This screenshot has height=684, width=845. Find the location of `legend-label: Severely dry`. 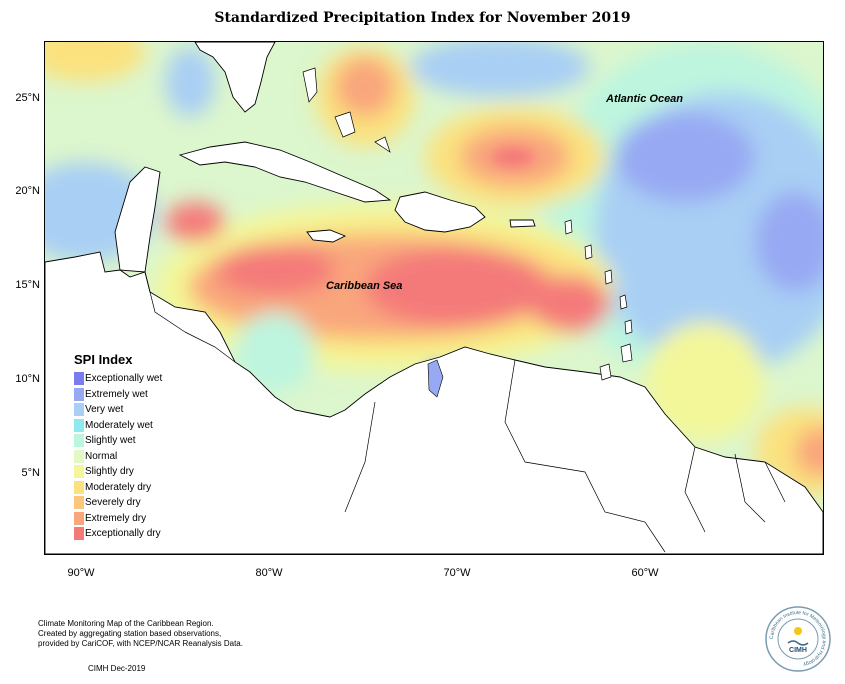

legend-label: Severely dry is located at coordinates (113, 503).